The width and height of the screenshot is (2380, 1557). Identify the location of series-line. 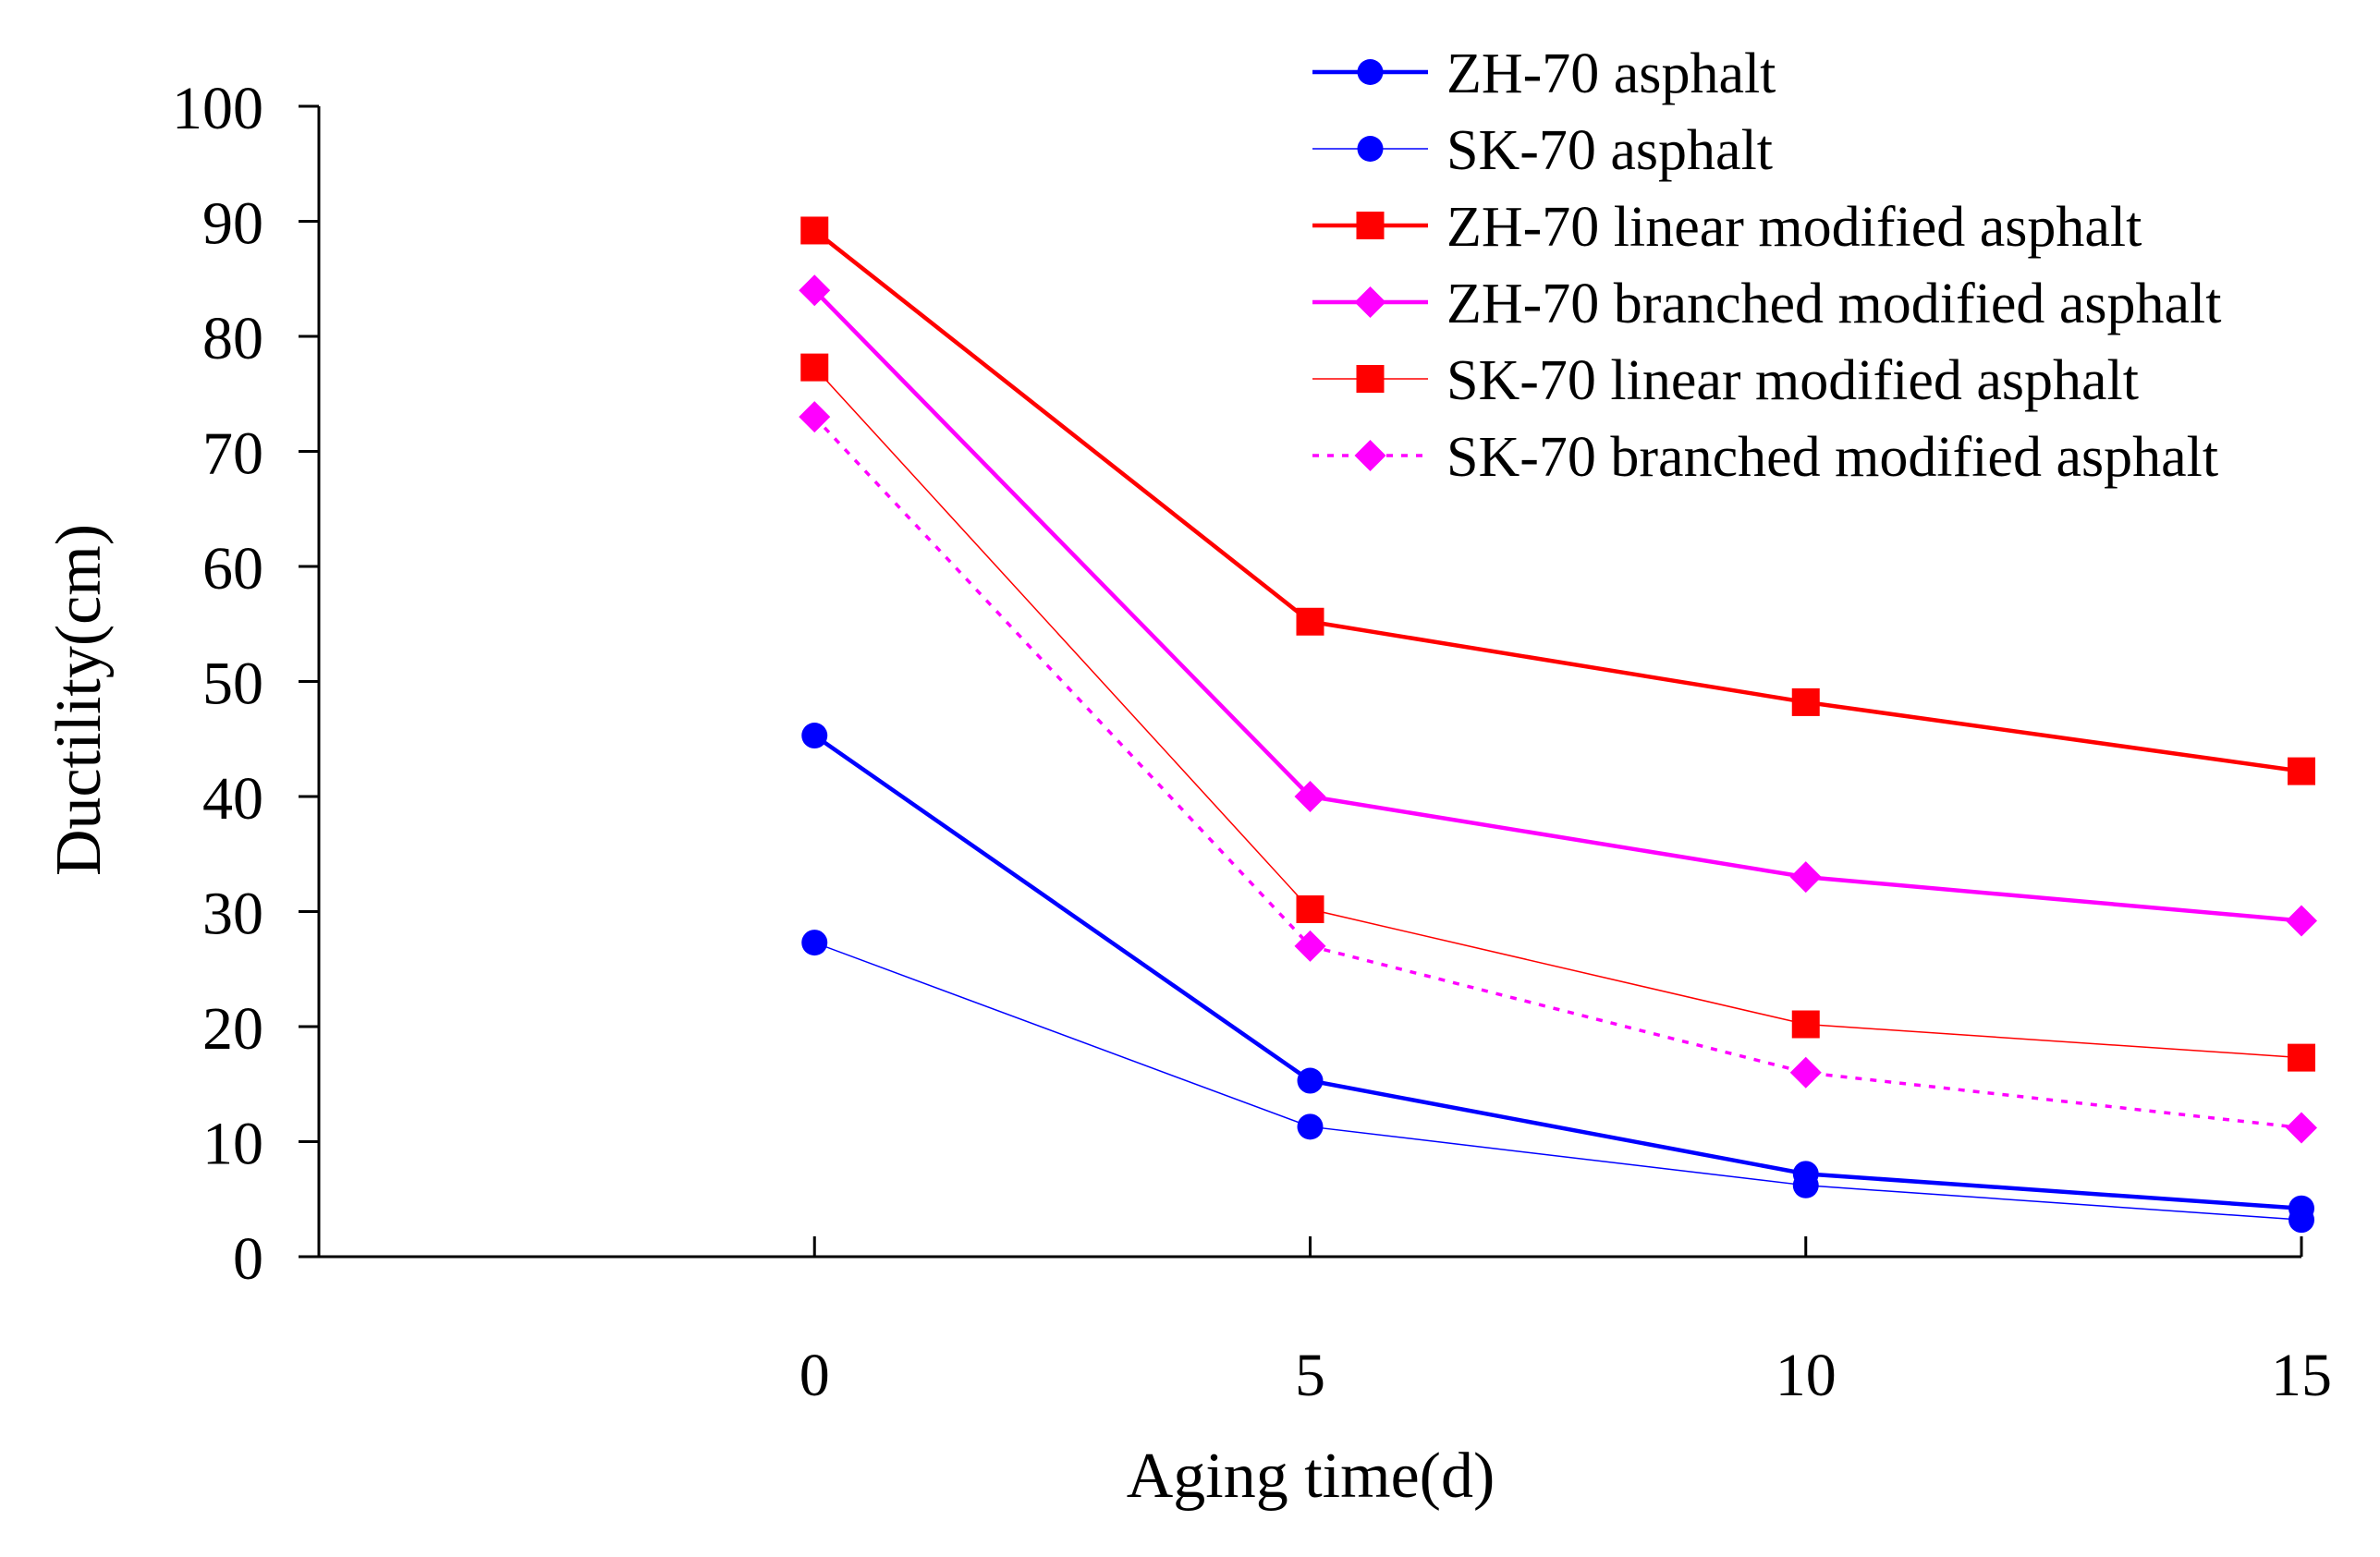
(1557, 1081).